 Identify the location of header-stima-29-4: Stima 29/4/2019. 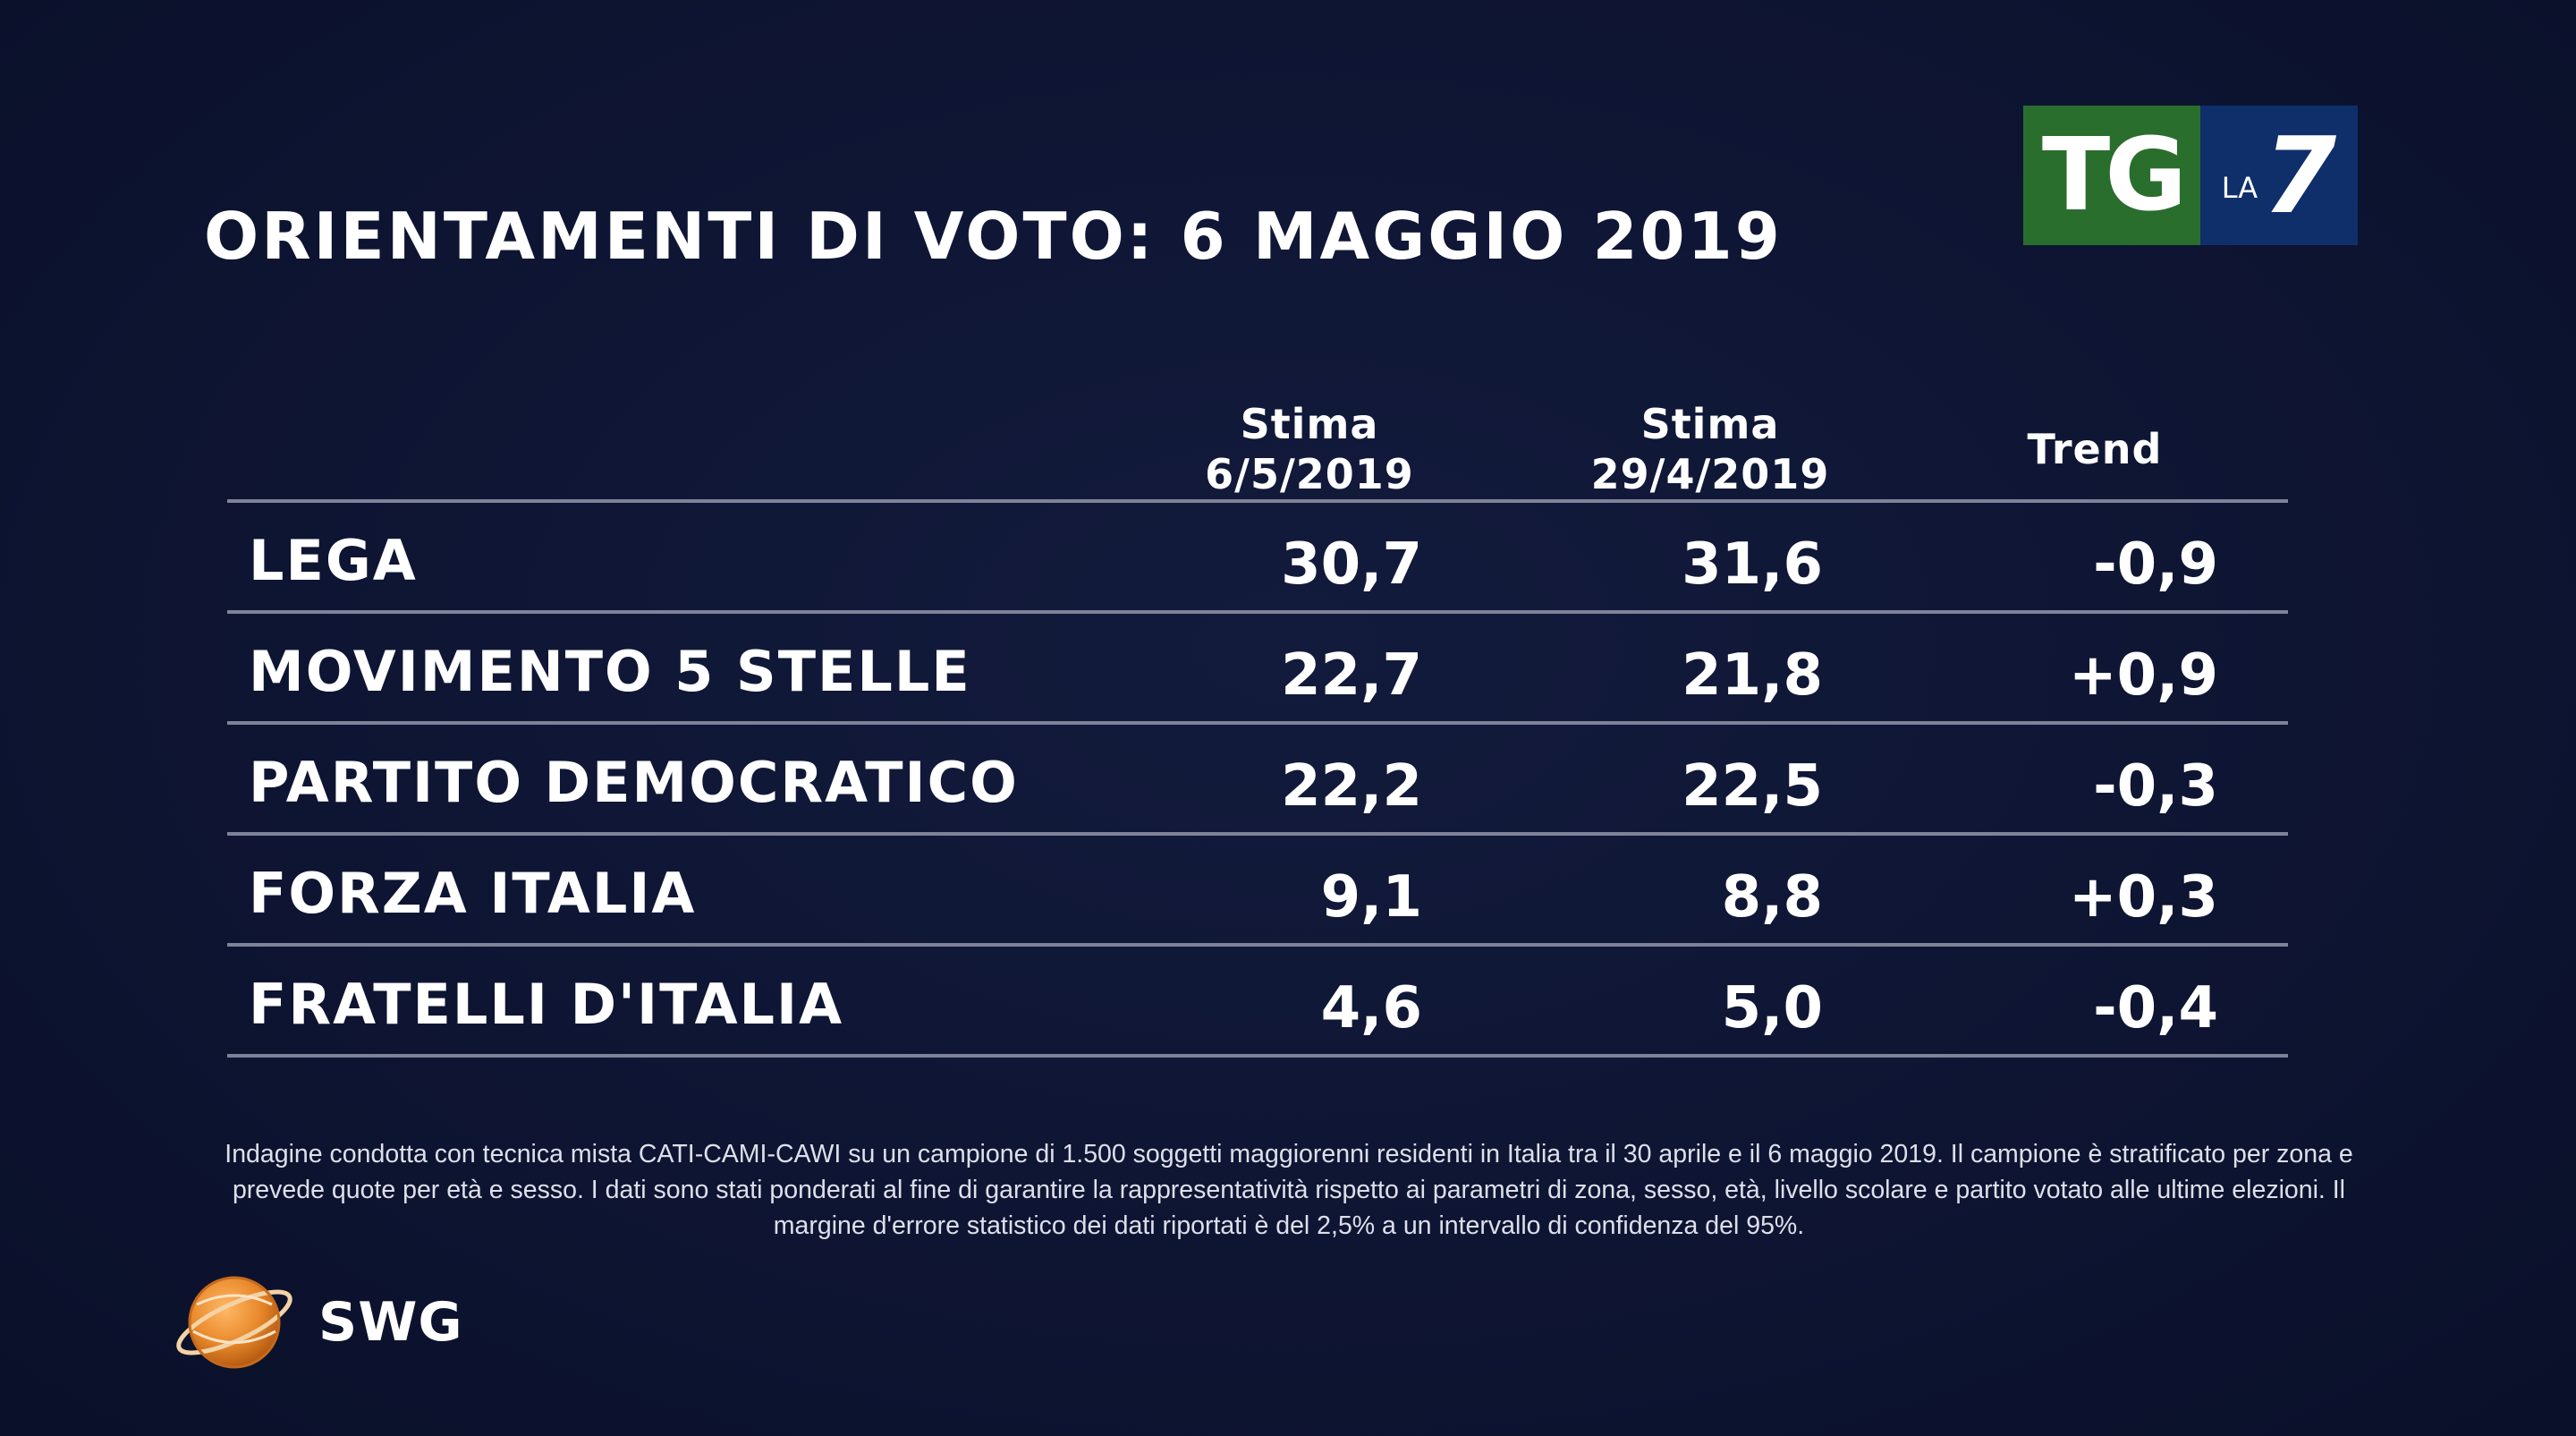
(1710, 449).